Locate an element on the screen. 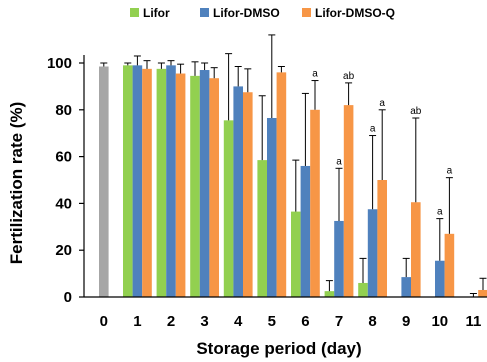 This screenshot has height=362, width=487. legend-label: Lifor is located at coordinates (156, 13).